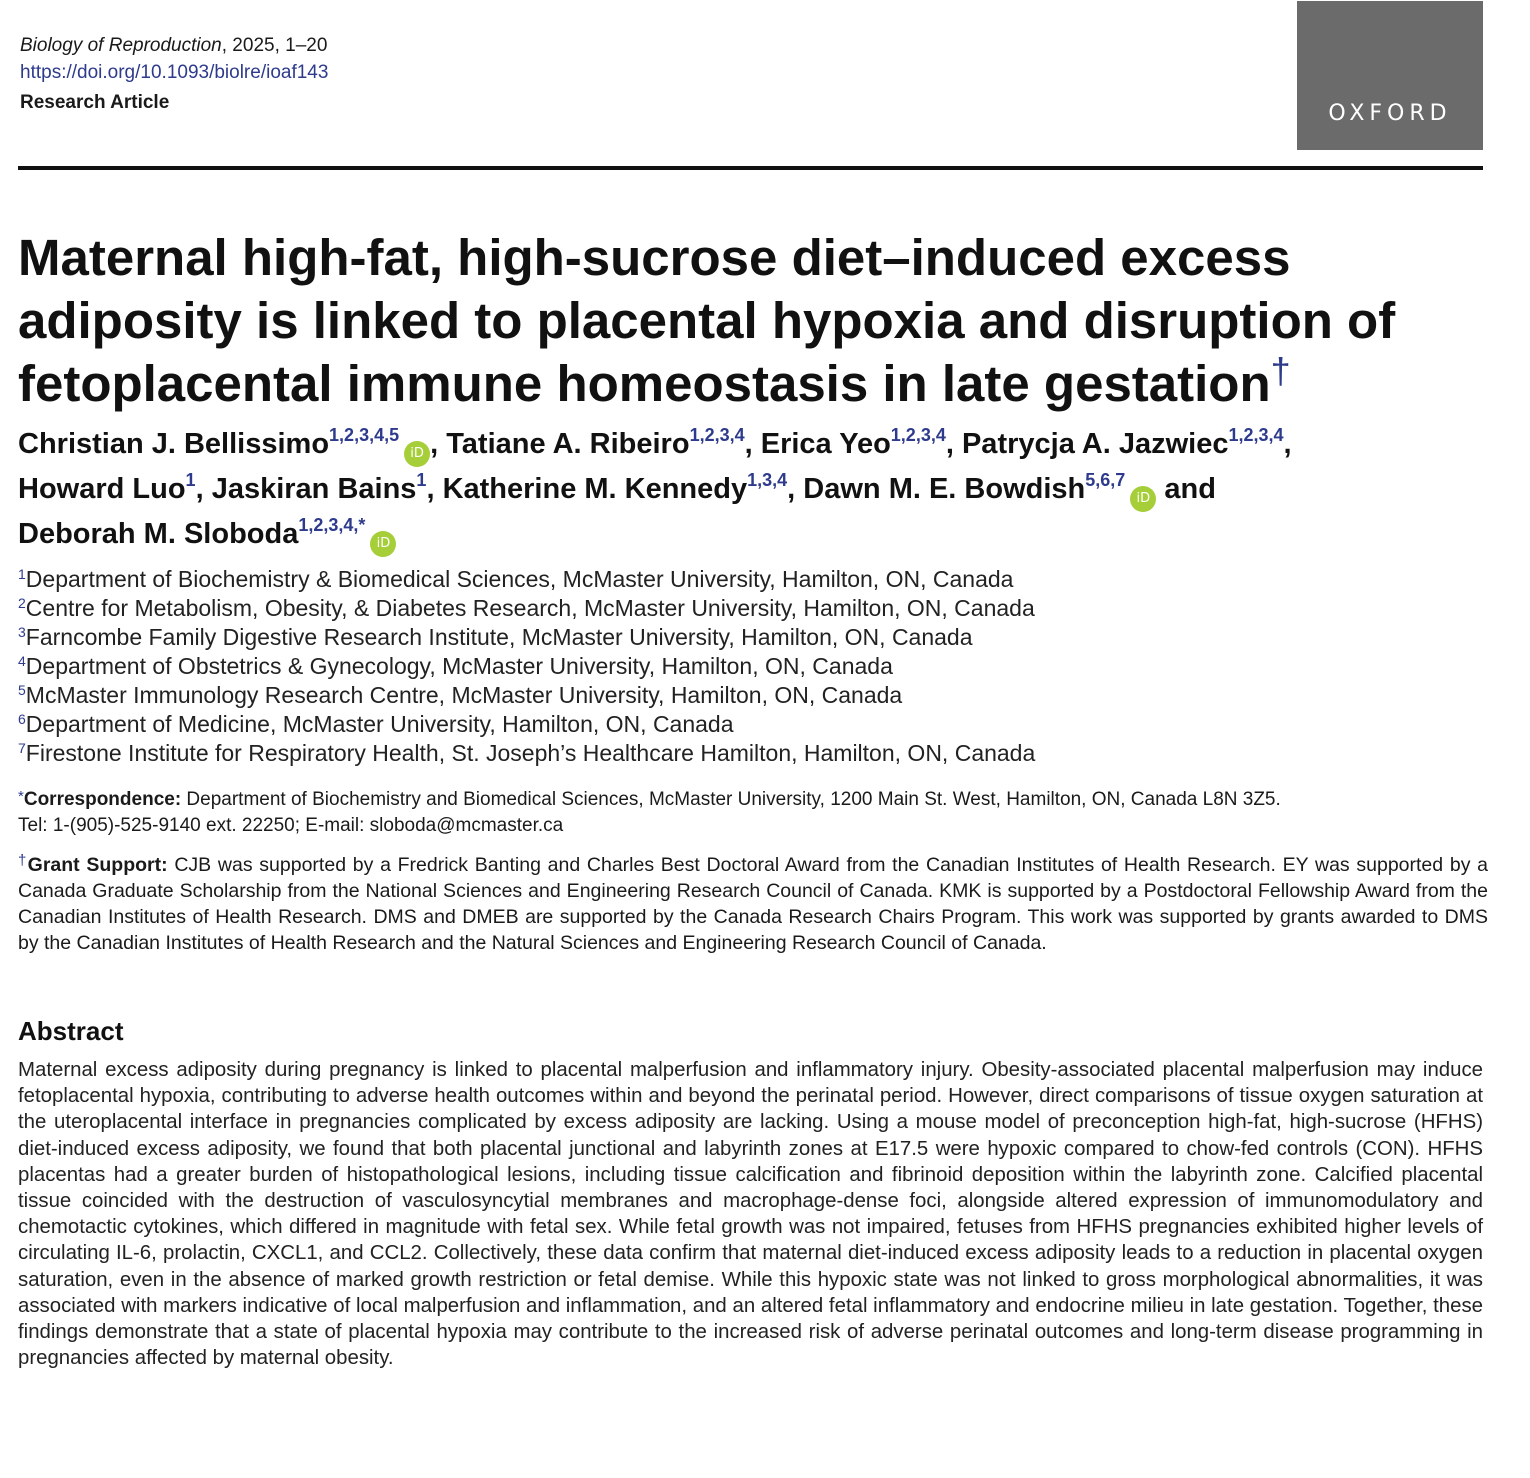  I want to click on author: Dawn M. E. Bowdish5,6,7iD and, so click(1009, 491).